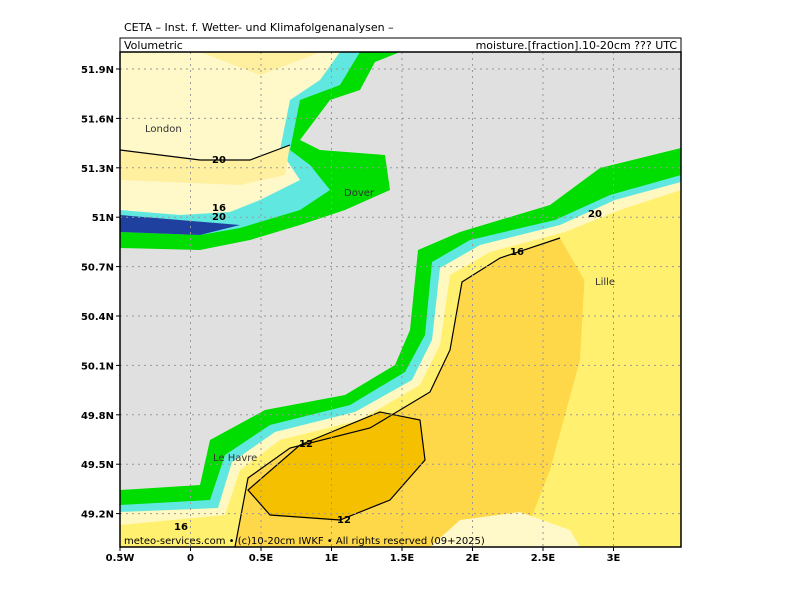 This screenshot has height=604, width=800. What do you see at coordinates (97, 169) in the screenshot?
I see `lat-label: 51.3N` at bounding box center [97, 169].